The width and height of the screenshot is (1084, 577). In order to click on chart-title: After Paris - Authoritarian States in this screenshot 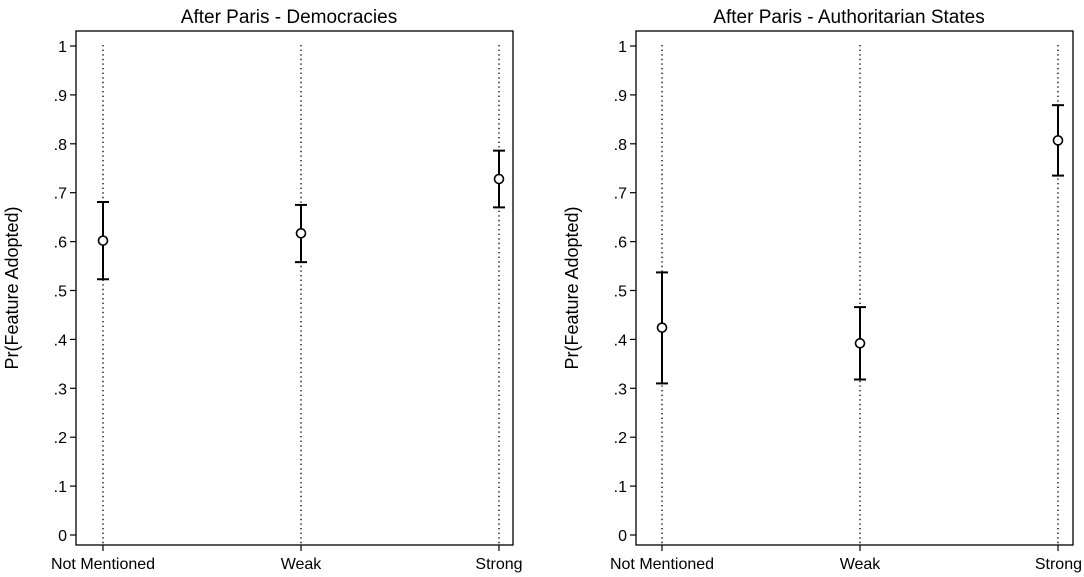, I will do `click(848, 17)`.